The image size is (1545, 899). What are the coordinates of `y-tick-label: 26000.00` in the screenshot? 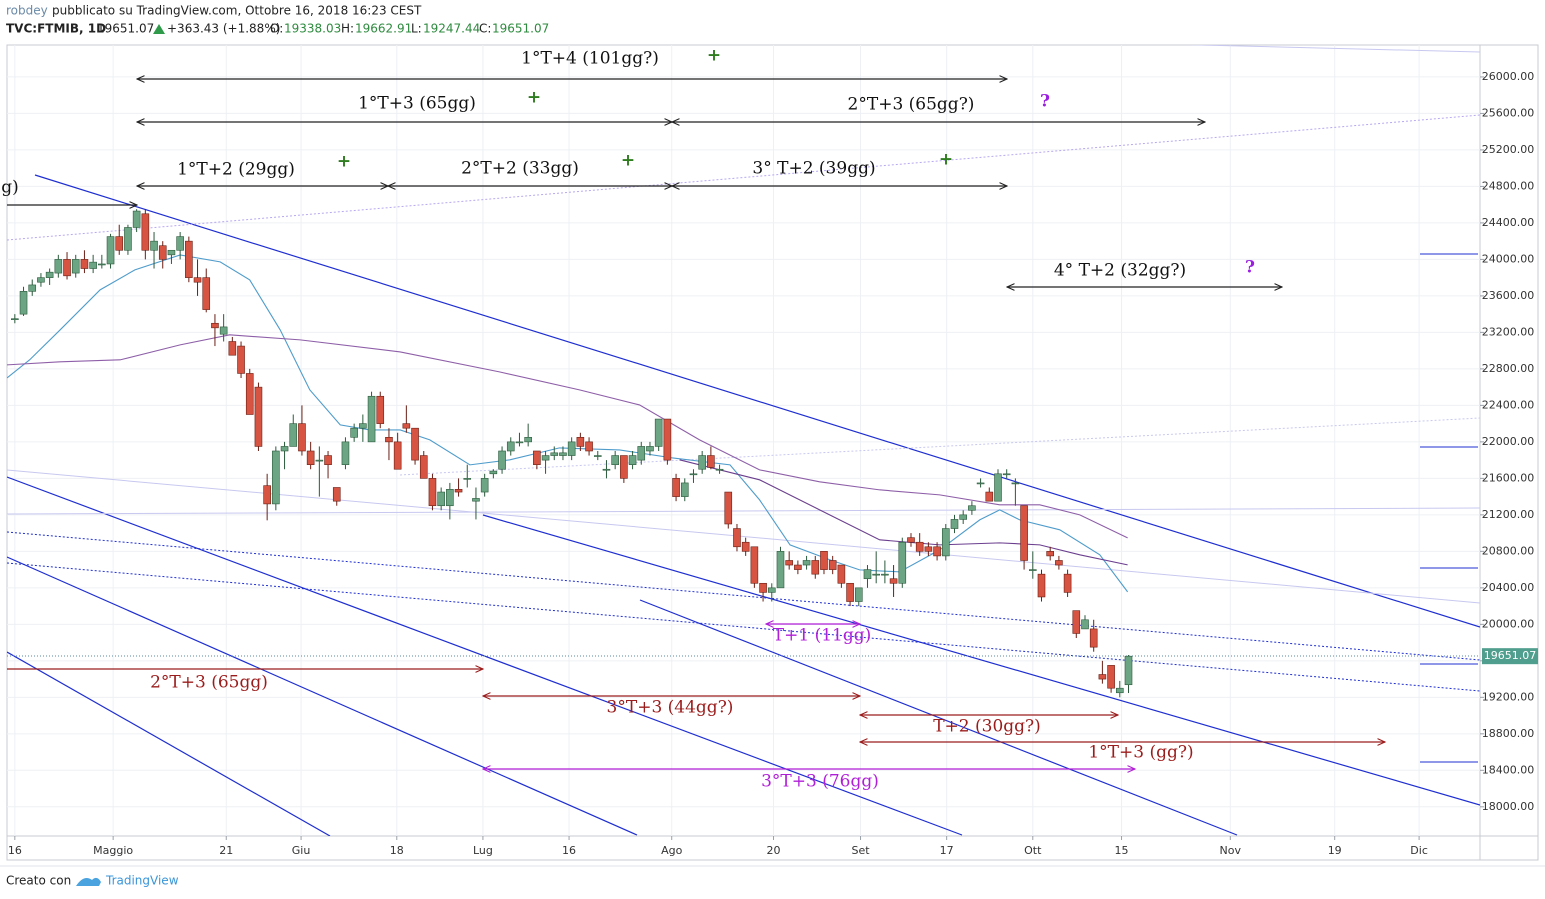 It's located at (1508, 76).